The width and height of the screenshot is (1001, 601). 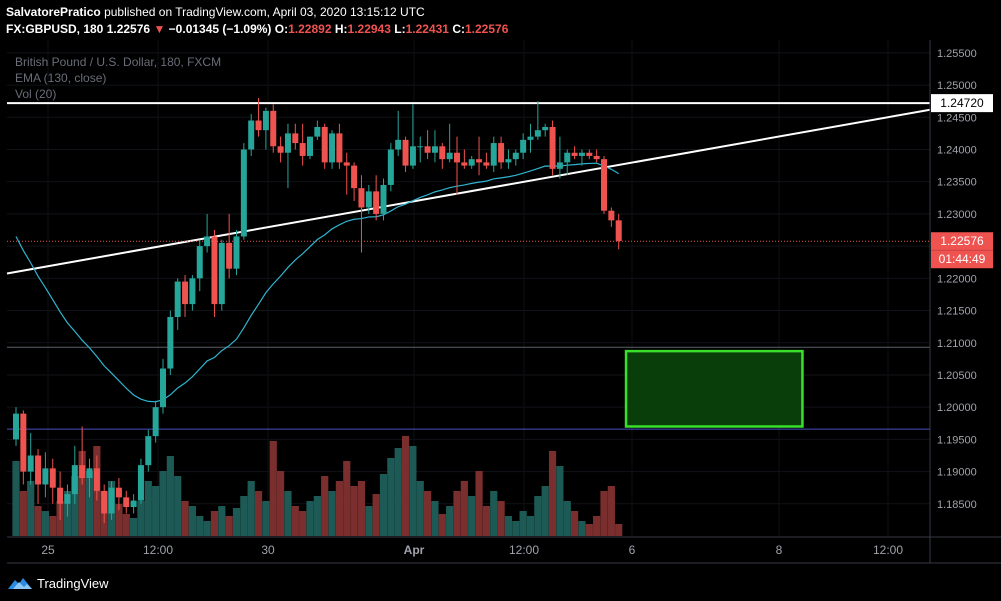 I want to click on author-name: SalvatorePratico, so click(x=53, y=12).